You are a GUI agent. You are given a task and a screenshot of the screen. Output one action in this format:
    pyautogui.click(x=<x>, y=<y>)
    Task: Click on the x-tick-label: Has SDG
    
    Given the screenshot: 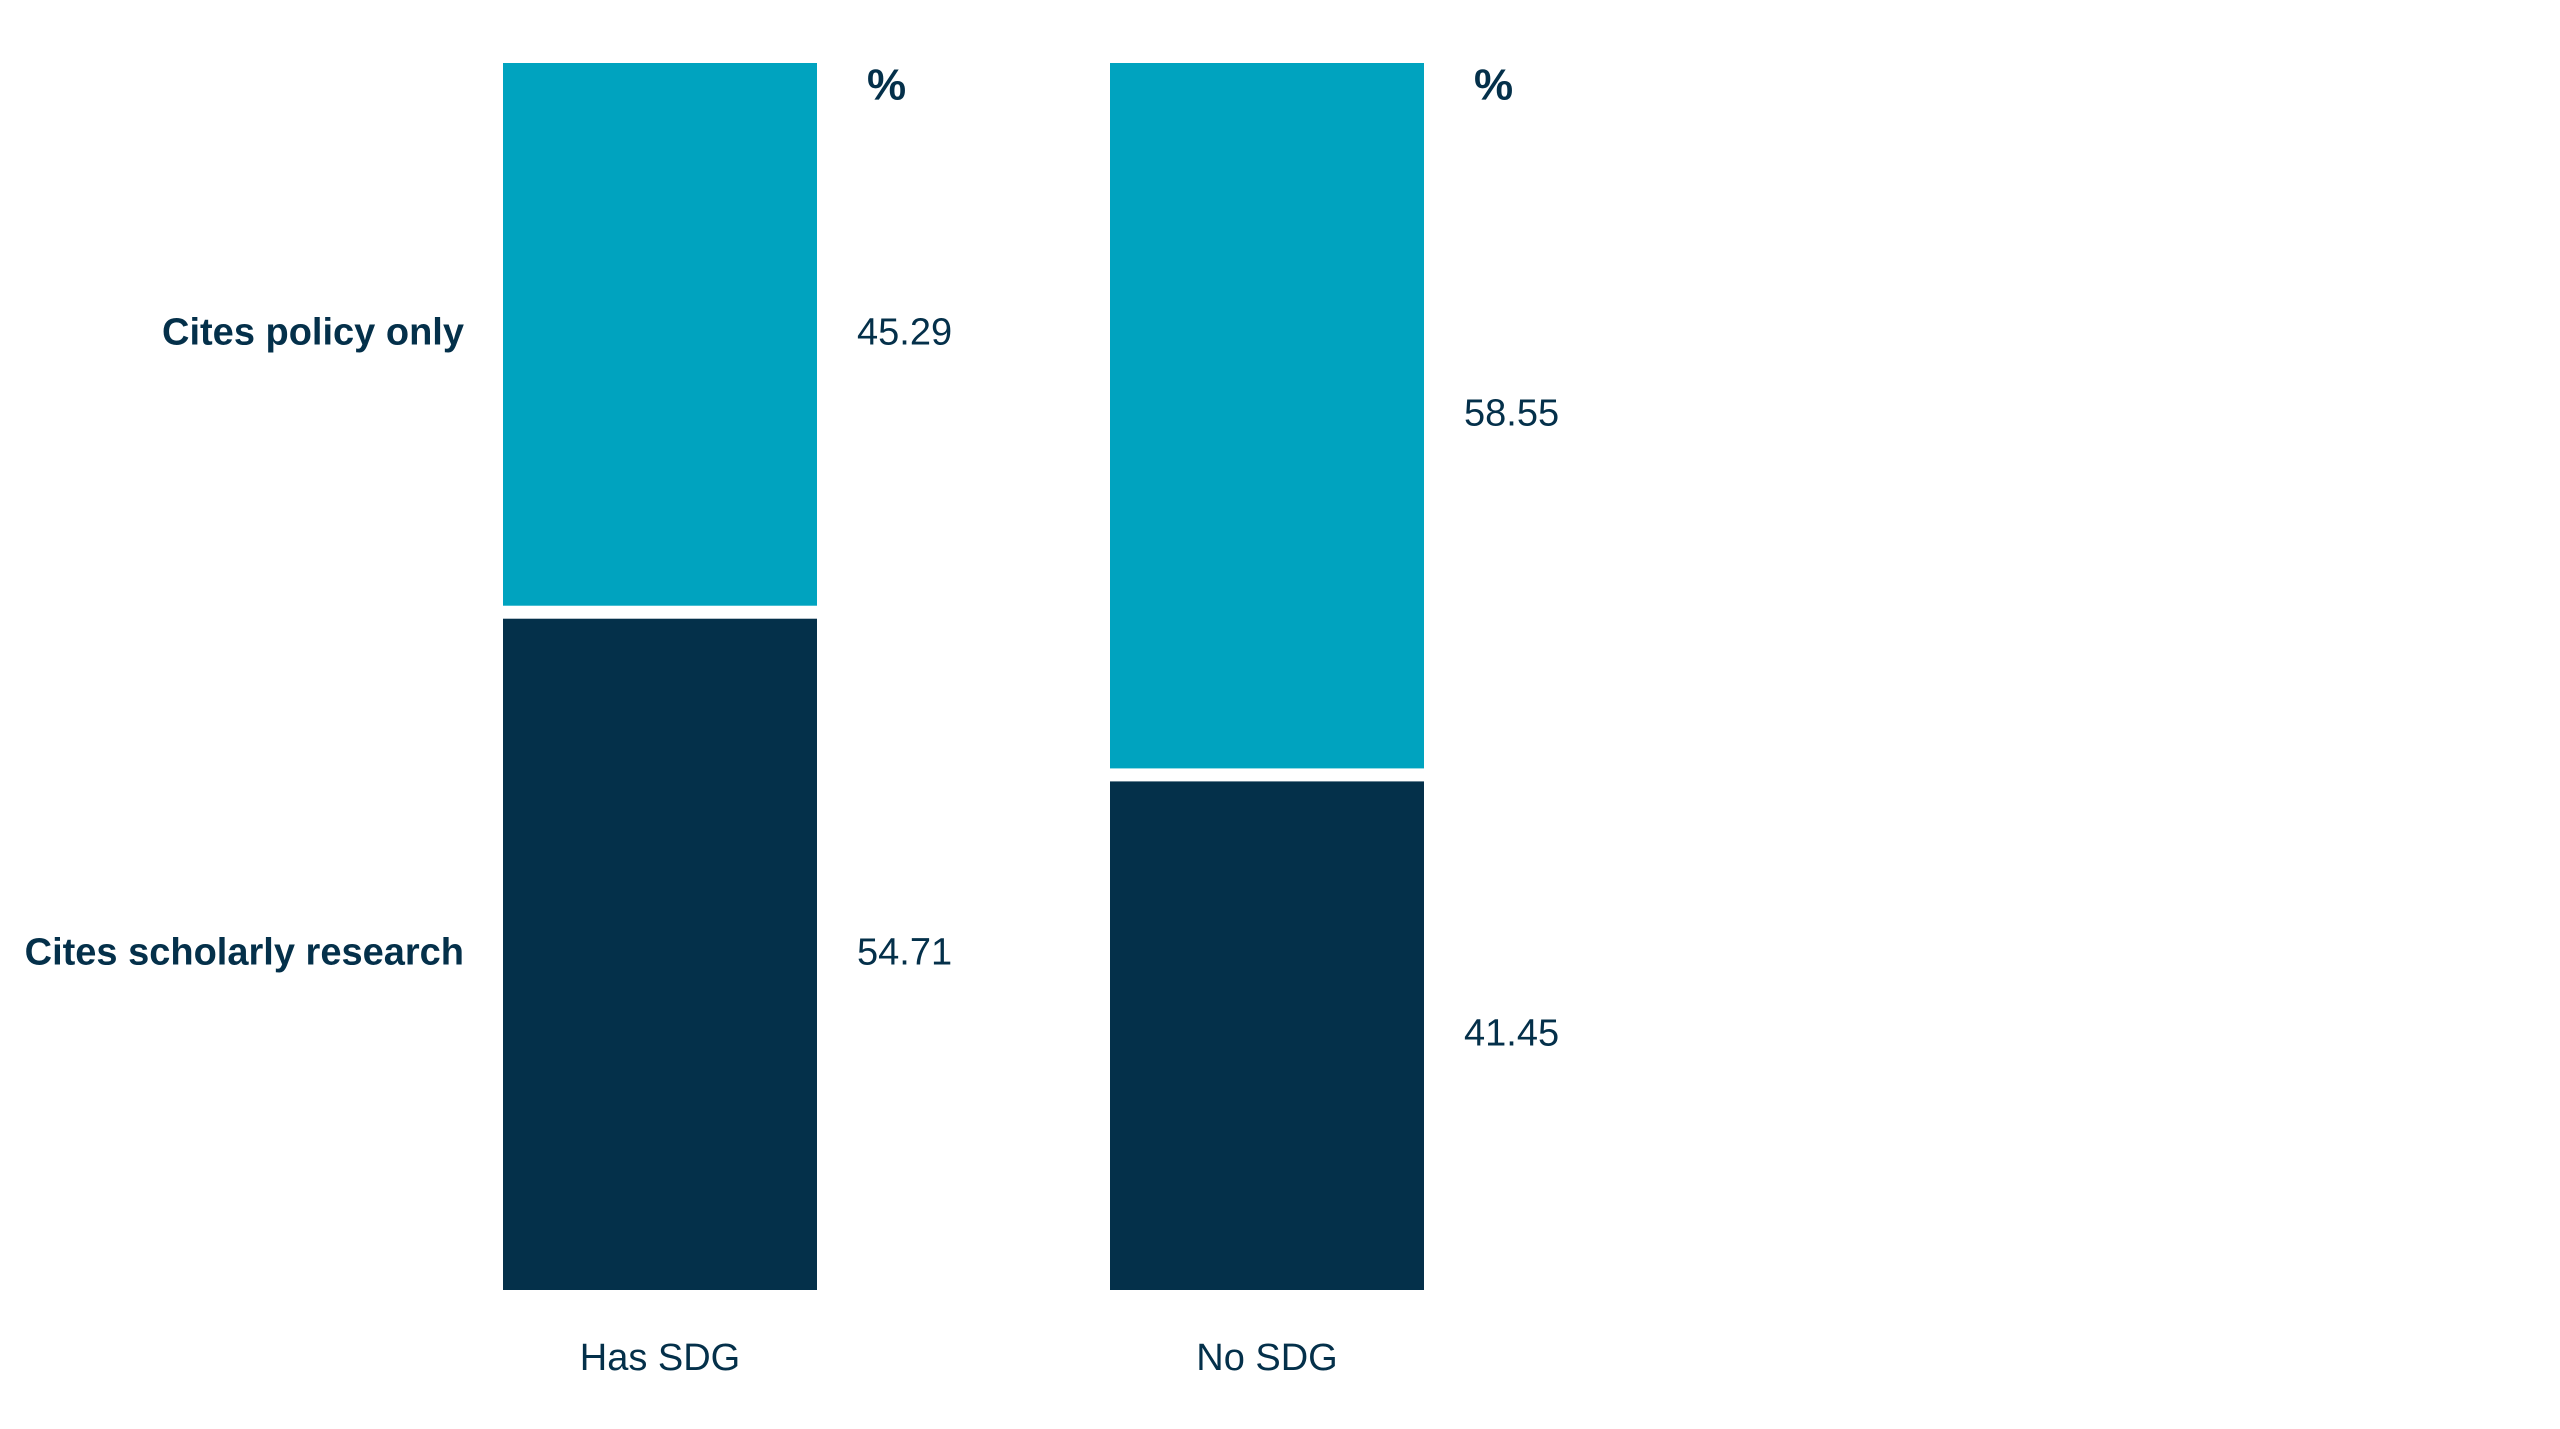 What is the action you would take?
    pyautogui.click(x=660, y=1358)
    